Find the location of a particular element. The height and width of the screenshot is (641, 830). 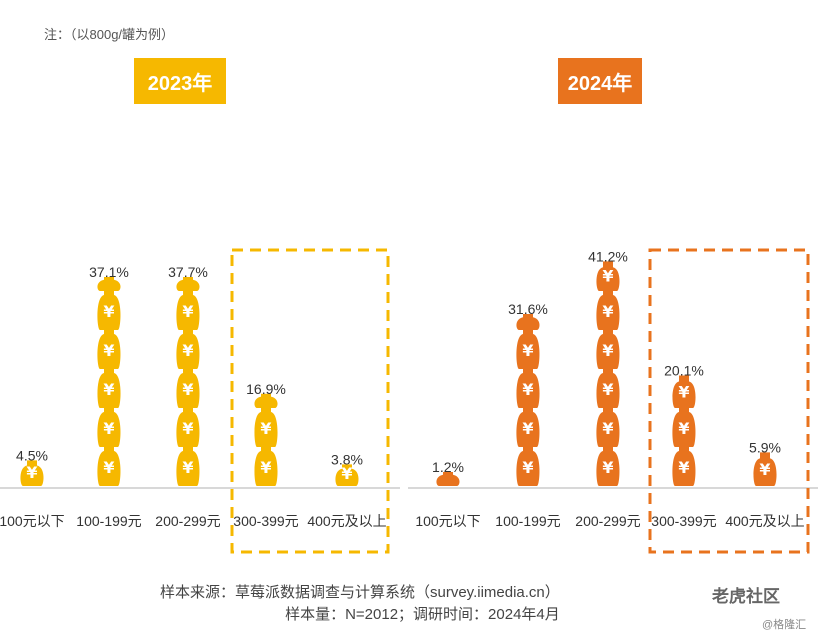

watermark-sub: @格隆汇 is located at coordinates (784, 625).